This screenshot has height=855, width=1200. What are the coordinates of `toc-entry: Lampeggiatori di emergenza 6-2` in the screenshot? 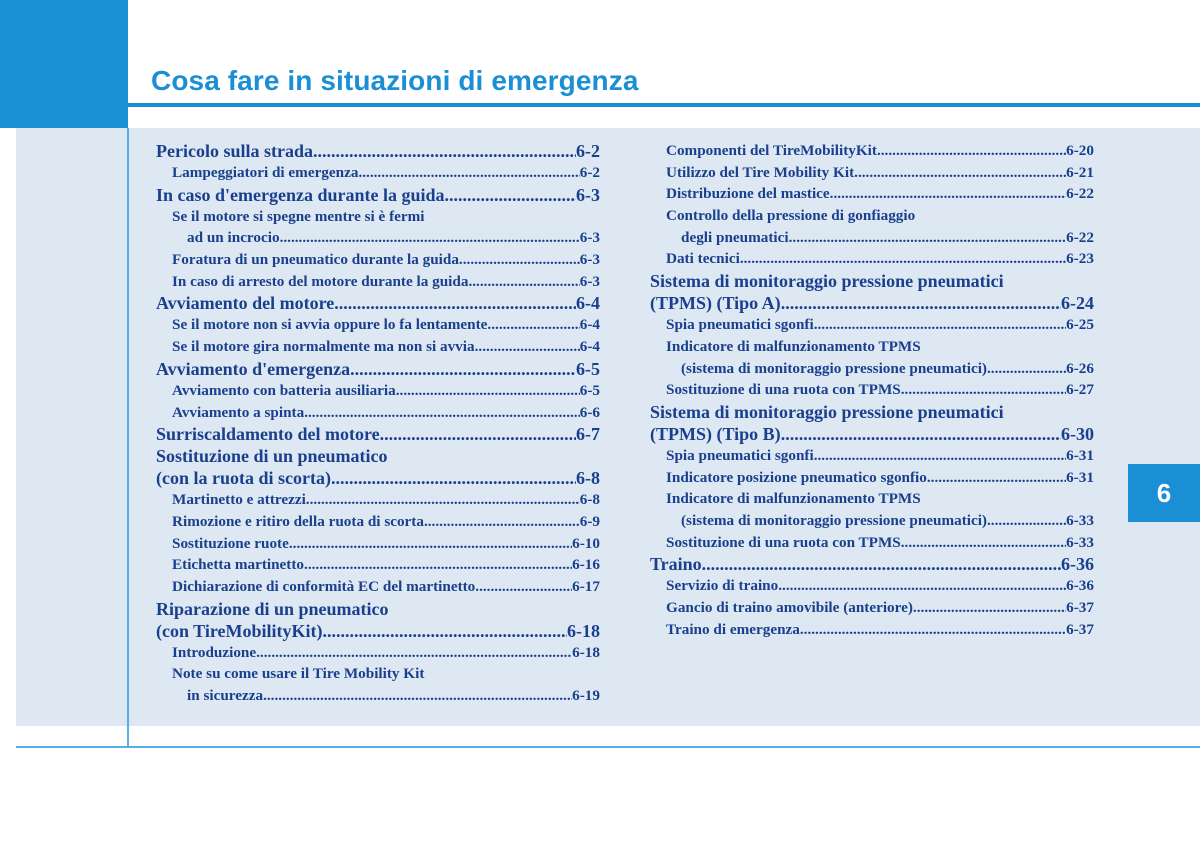 It's located at (378, 173).